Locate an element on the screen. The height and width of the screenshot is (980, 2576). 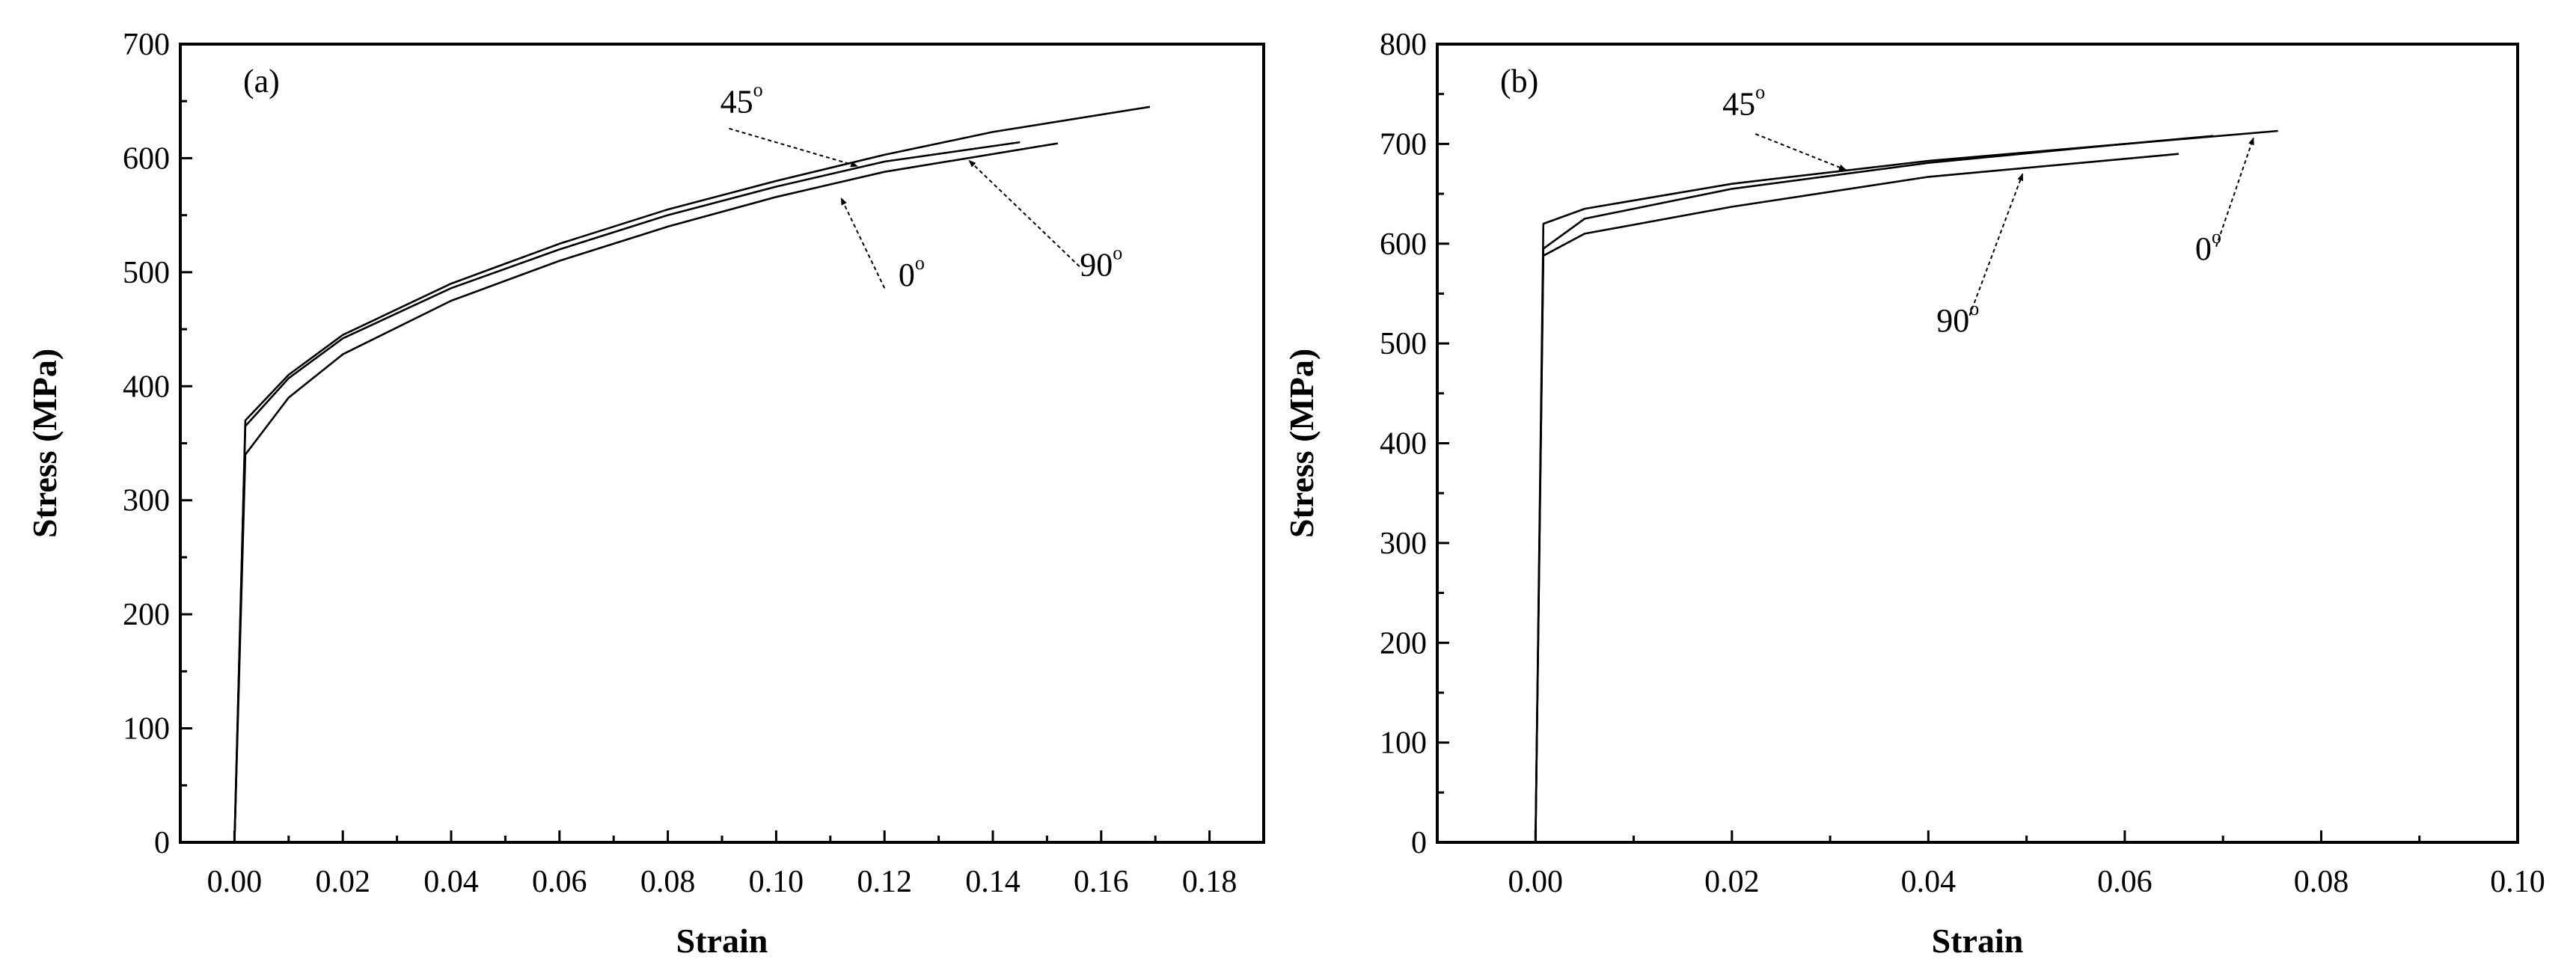
panel-label: (b) is located at coordinates (1519, 81).